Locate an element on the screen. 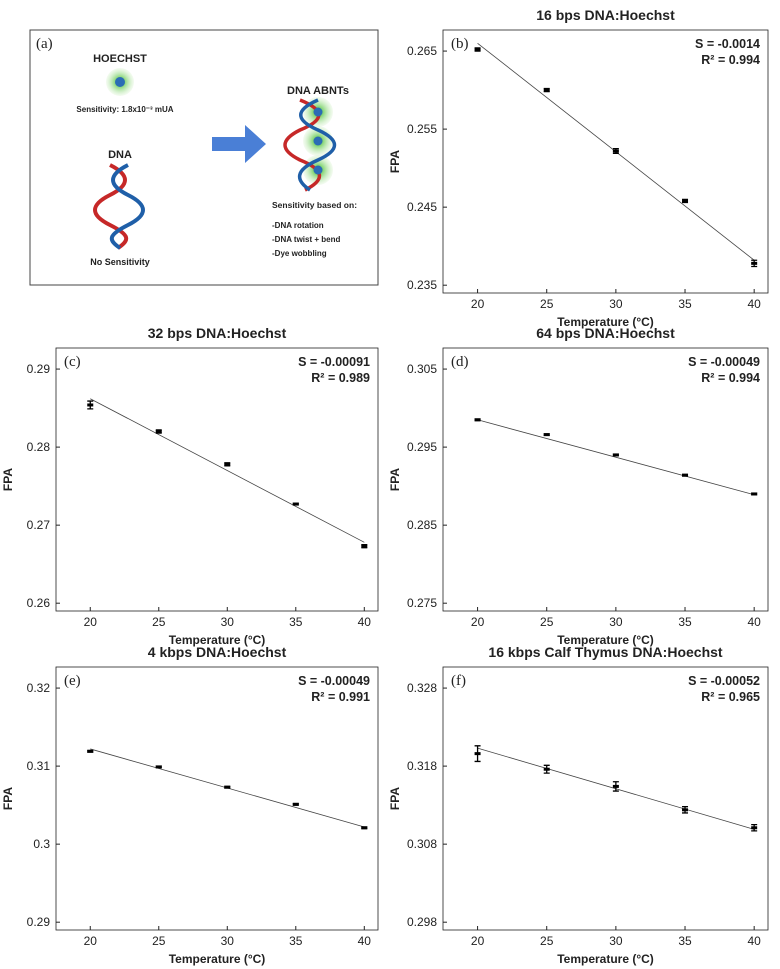 The height and width of the screenshot is (969, 780). basis-item: -DNA twist + bend is located at coordinates (306, 239).